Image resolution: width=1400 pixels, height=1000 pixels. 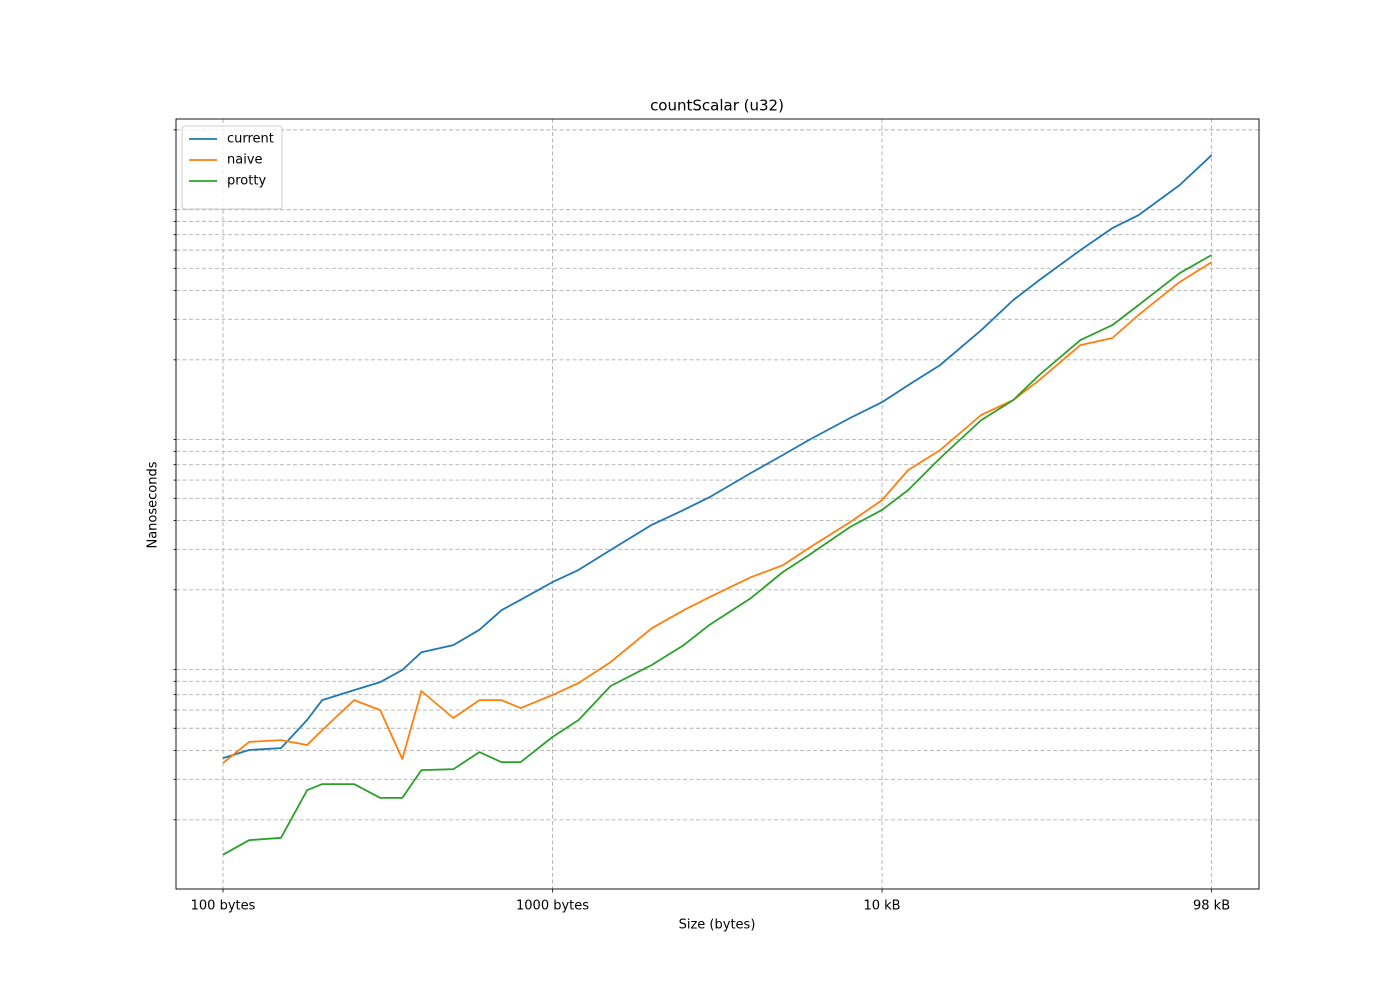 What do you see at coordinates (250, 139) in the screenshot?
I see `legend-label: current` at bounding box center [250, 139].